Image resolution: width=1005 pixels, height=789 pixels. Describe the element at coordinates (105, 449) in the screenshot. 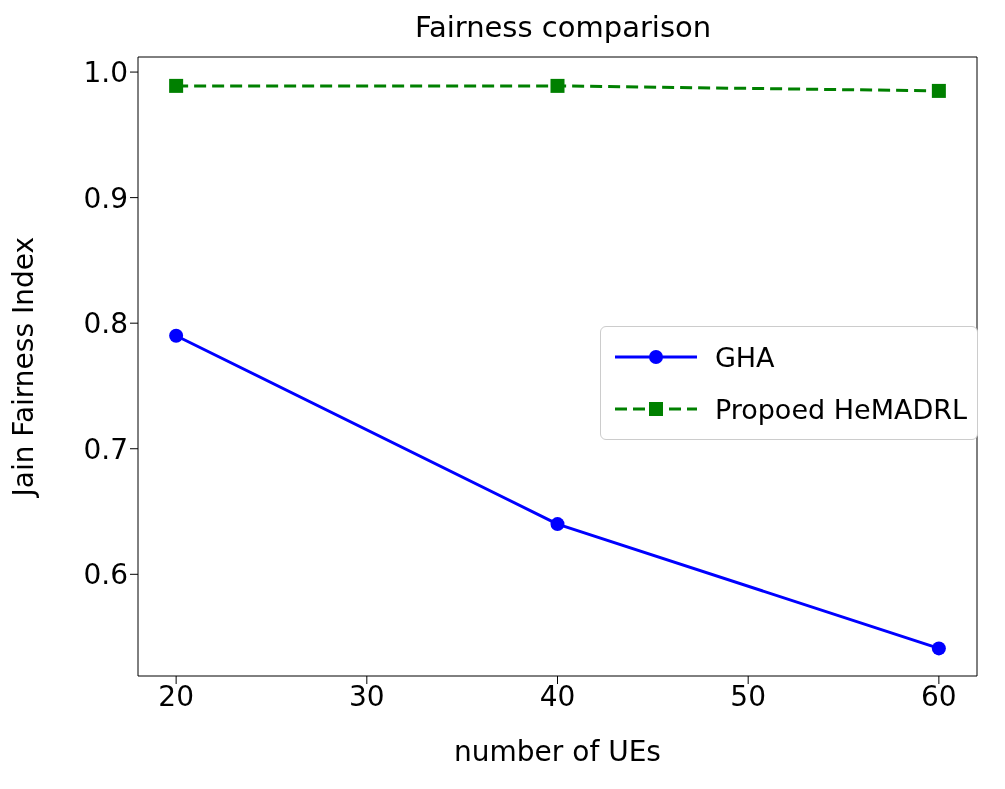

I see `y-tick-label: 0.7` at that location.